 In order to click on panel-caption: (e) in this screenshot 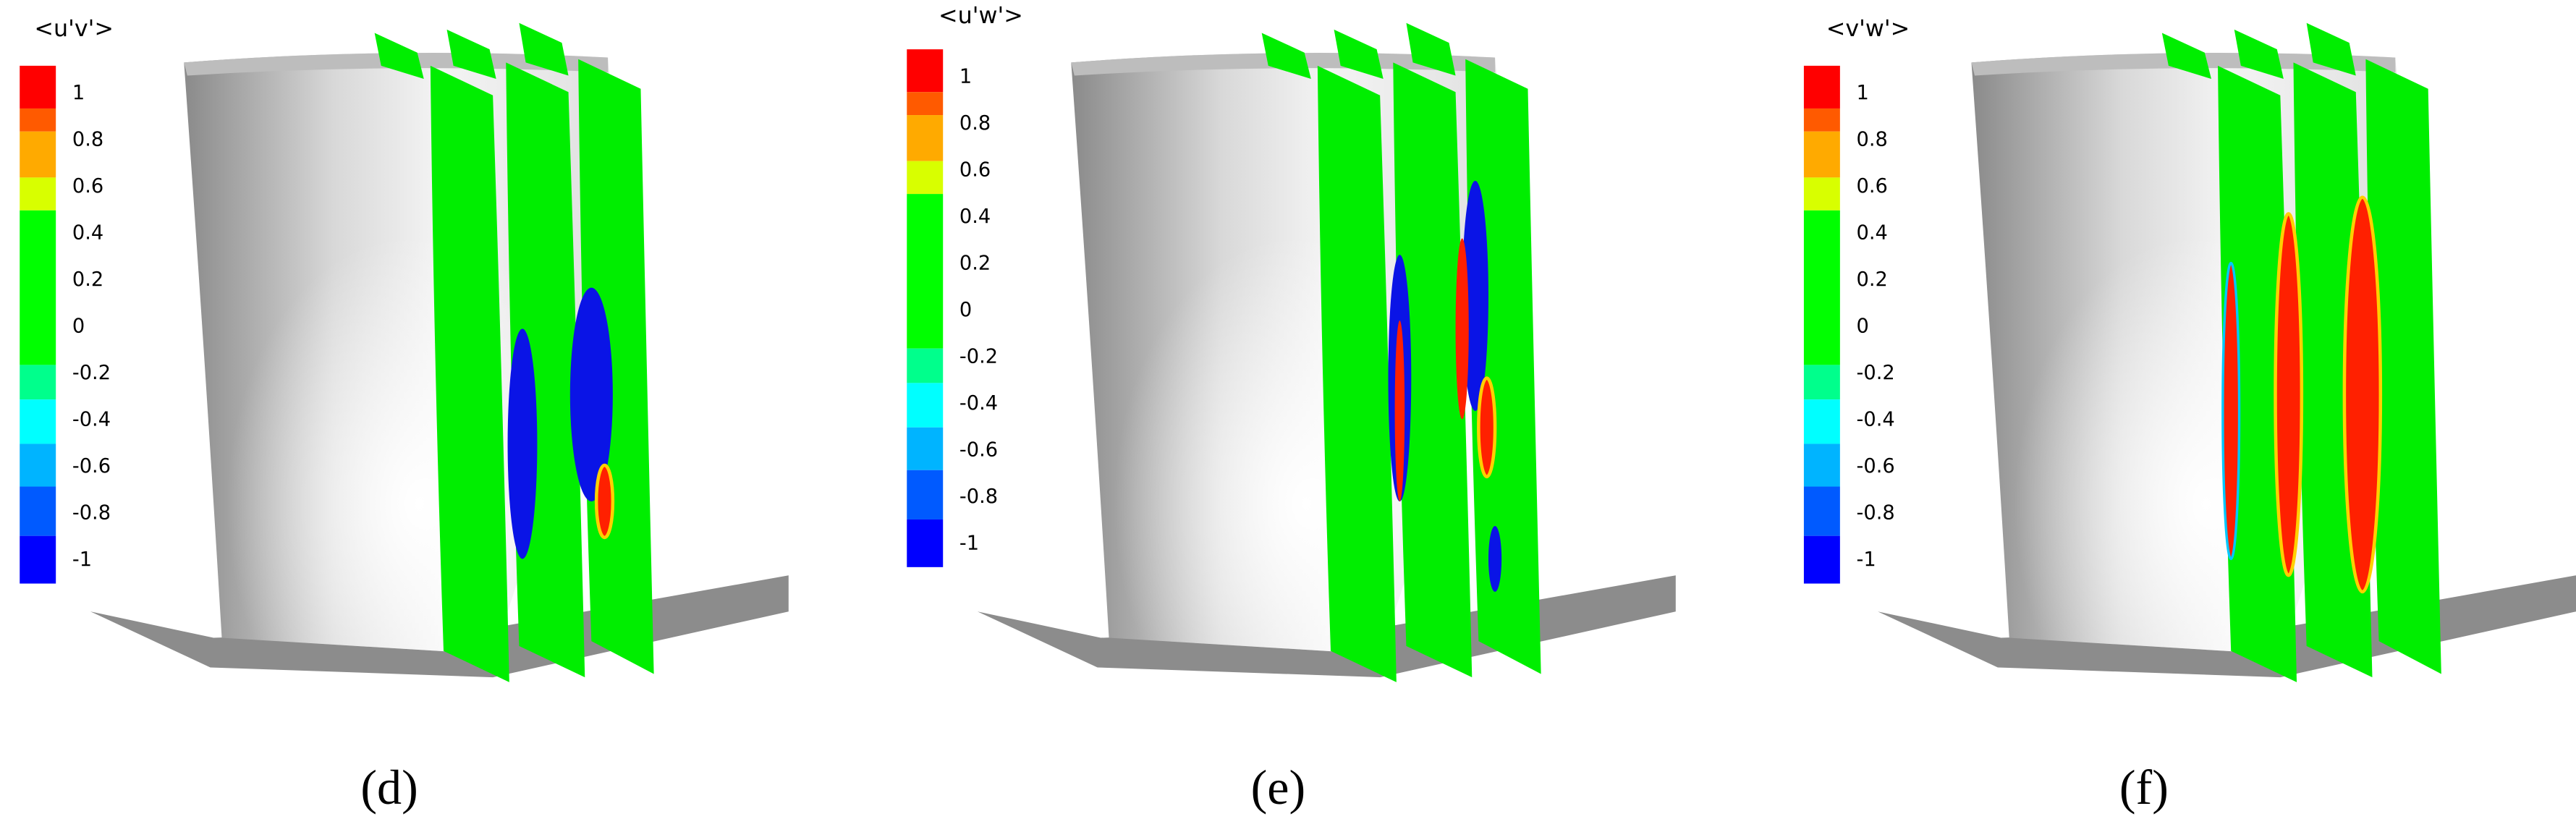, I will do `click(1278, 787)`.